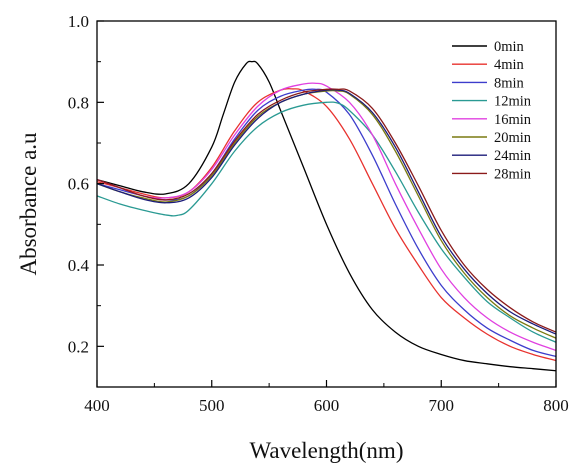  Describe the element at coordinates (28, 204) in the screenshot. I see `y-axis-title: Absorbance a.u` at that location.